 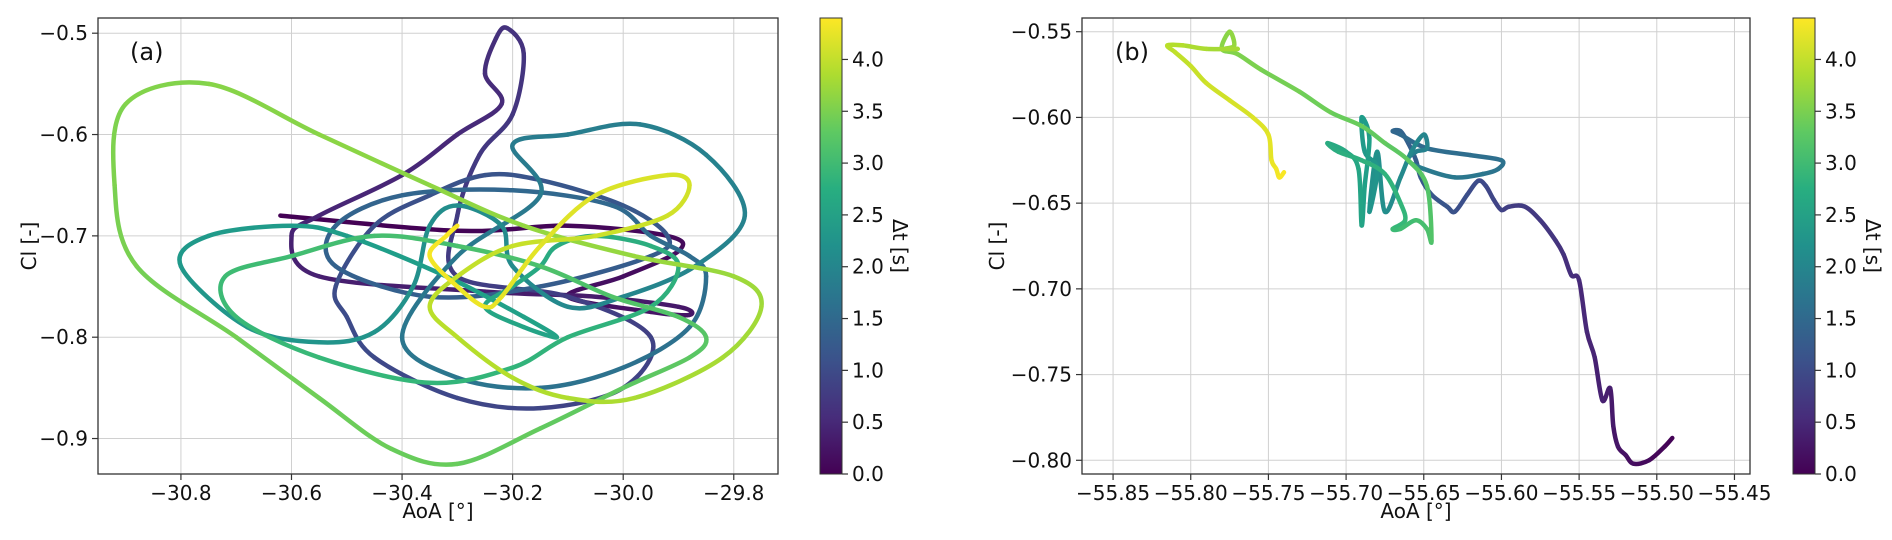 What do you see at coordinates (868, 111) in the screenshot?
I see `colorbar-tick-label: 3.5` at bounding box center [868, 111].